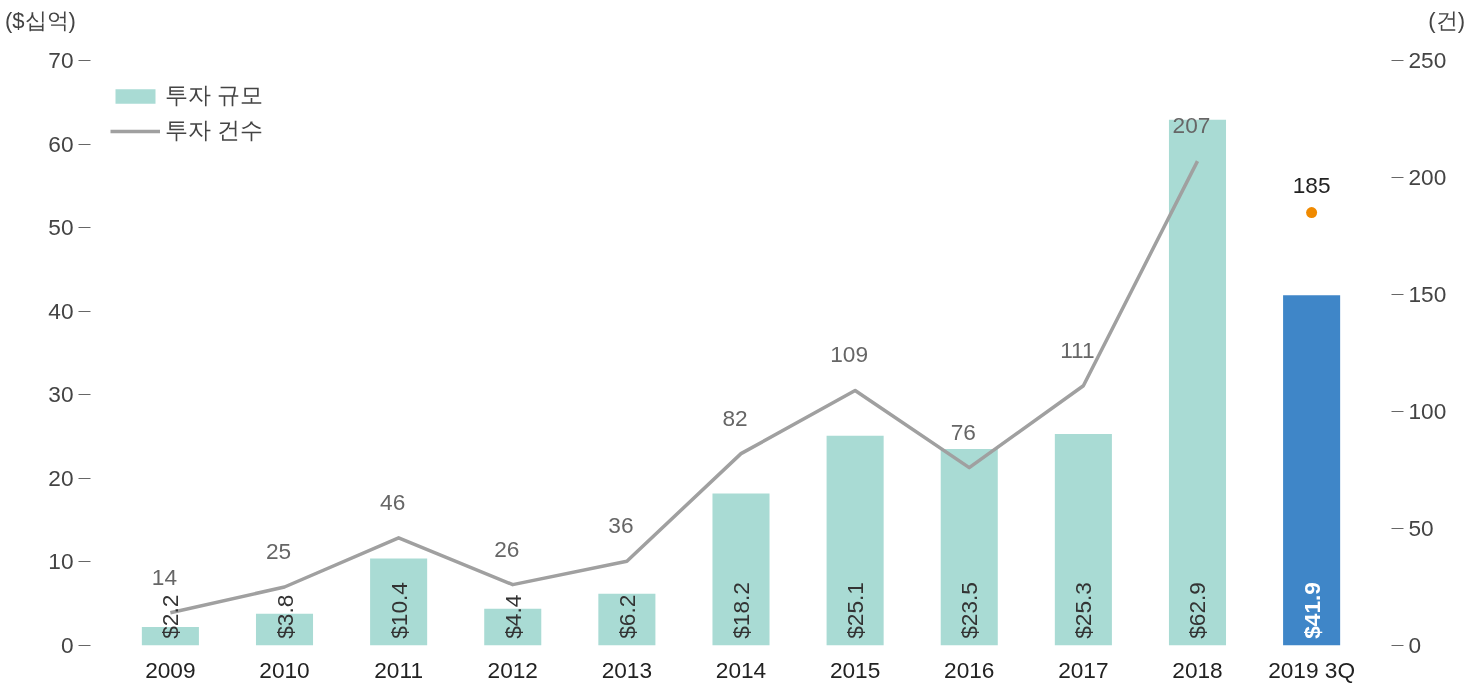 Image resolution: width=1481 pixels, height=695 pixels. What do you see at coordinates (1421, 528) in the screenshot?
I see `y2-tick-label: 50` at bounding box center [1421, 528].